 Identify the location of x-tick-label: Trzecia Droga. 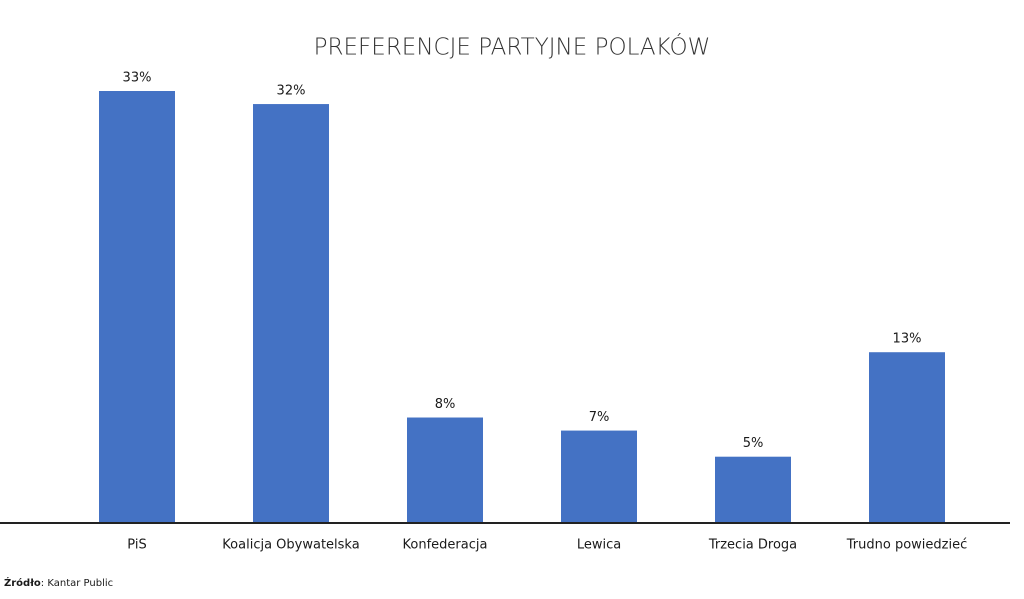
(752, 545).